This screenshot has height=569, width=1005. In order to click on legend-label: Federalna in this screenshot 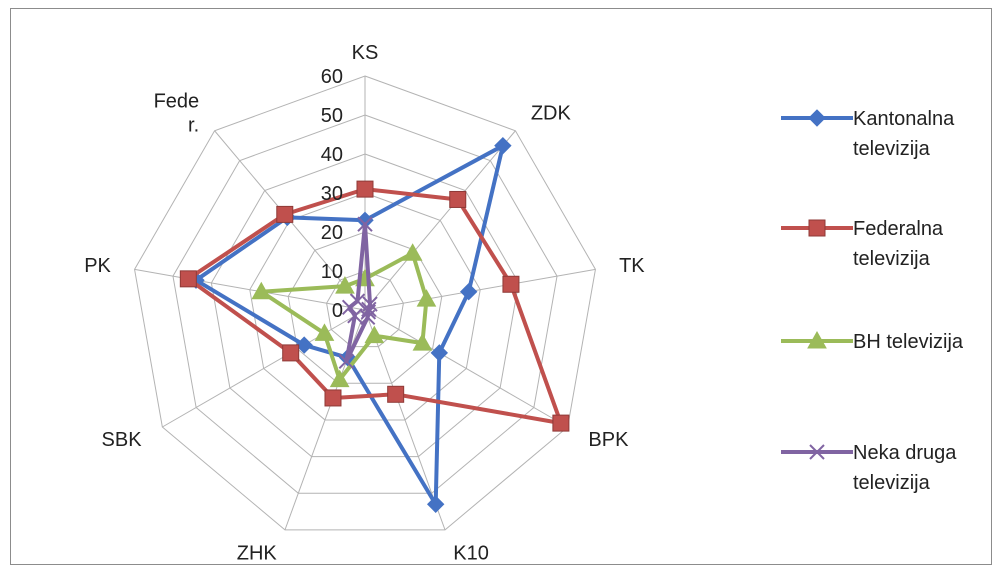, I will do `click(898, 229)`.